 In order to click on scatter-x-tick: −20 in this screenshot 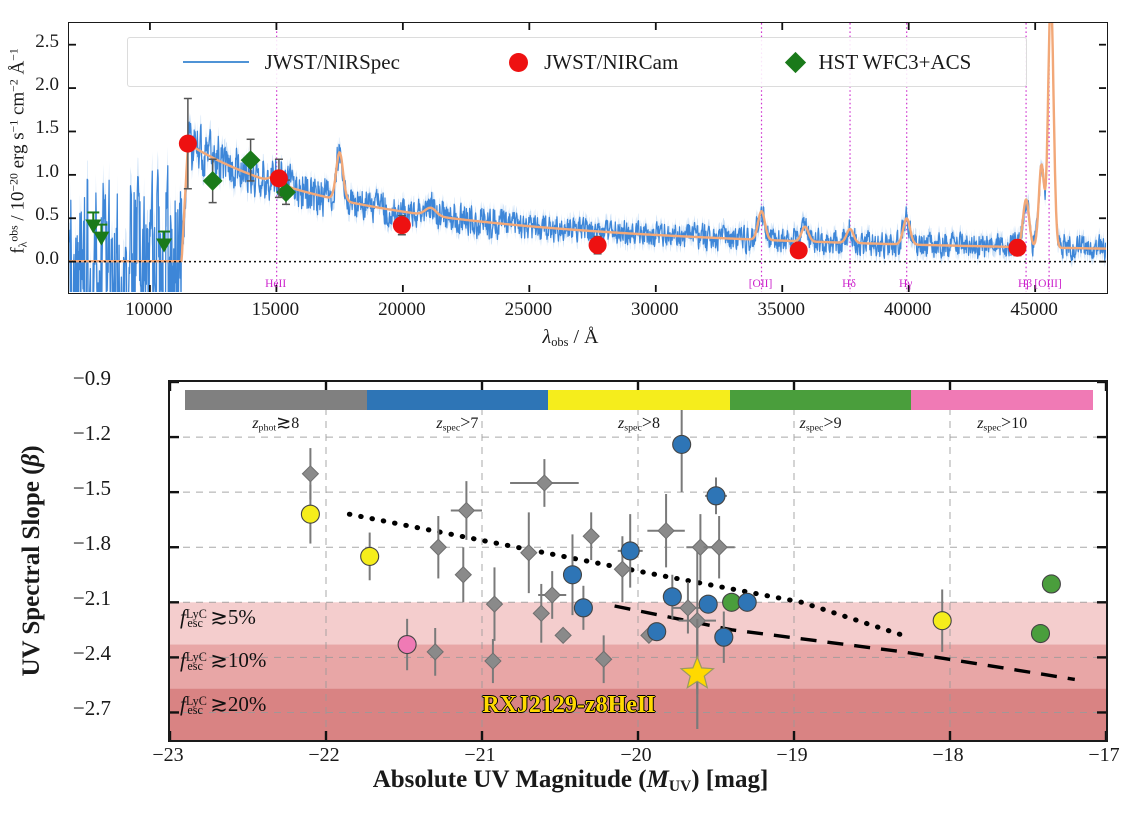, I will do `click(636, 755)`.